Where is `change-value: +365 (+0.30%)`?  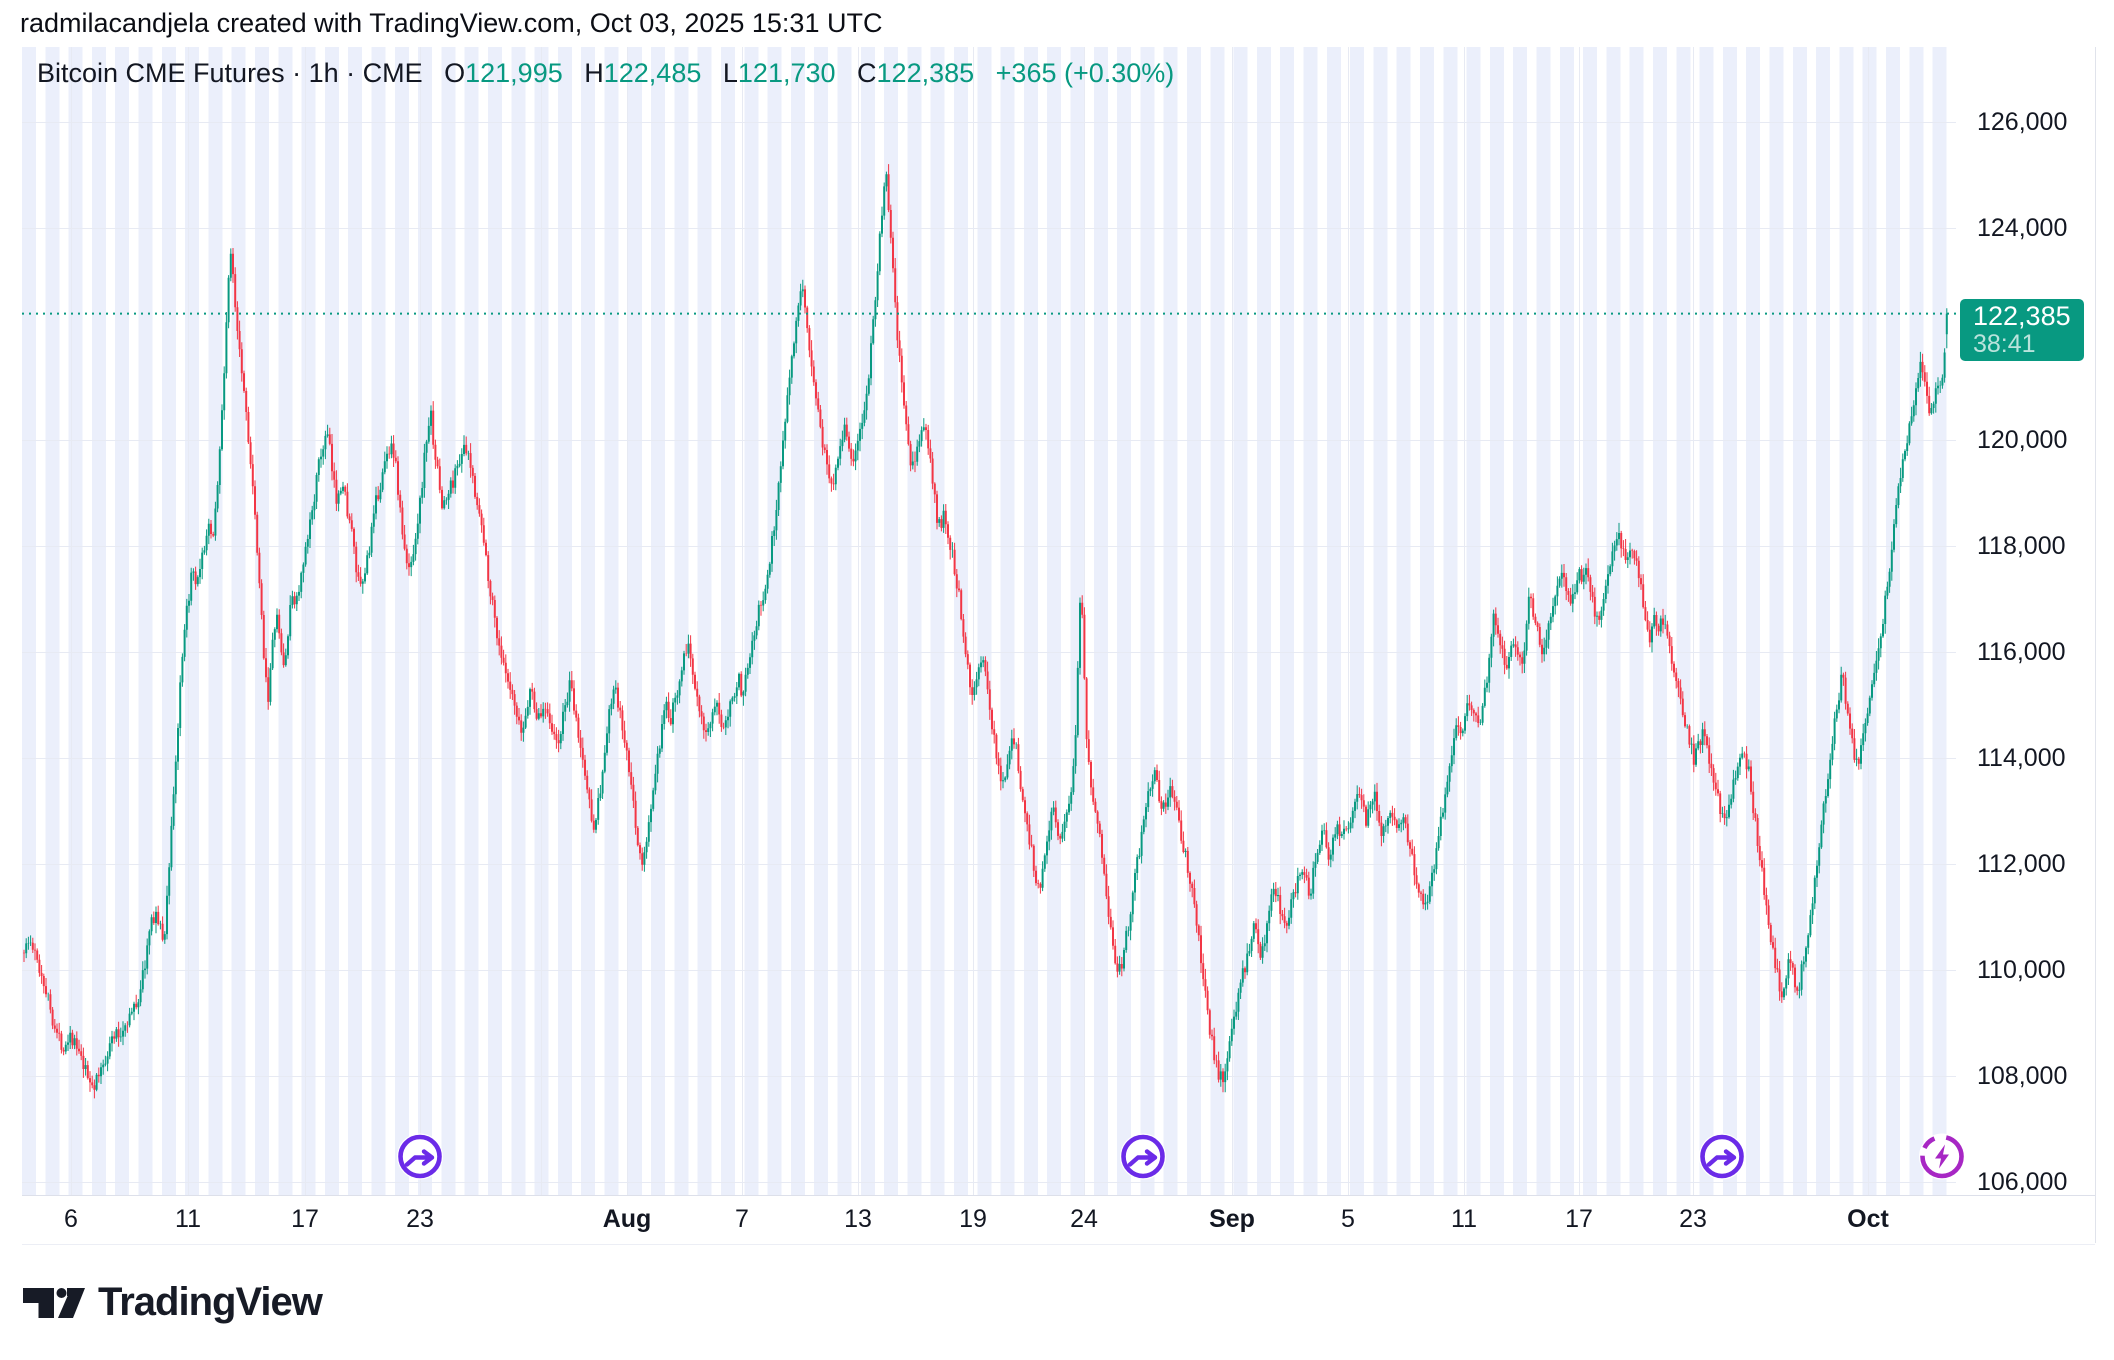 change-value: +365 (+0.30%) is located at coordinates (1085, 73).